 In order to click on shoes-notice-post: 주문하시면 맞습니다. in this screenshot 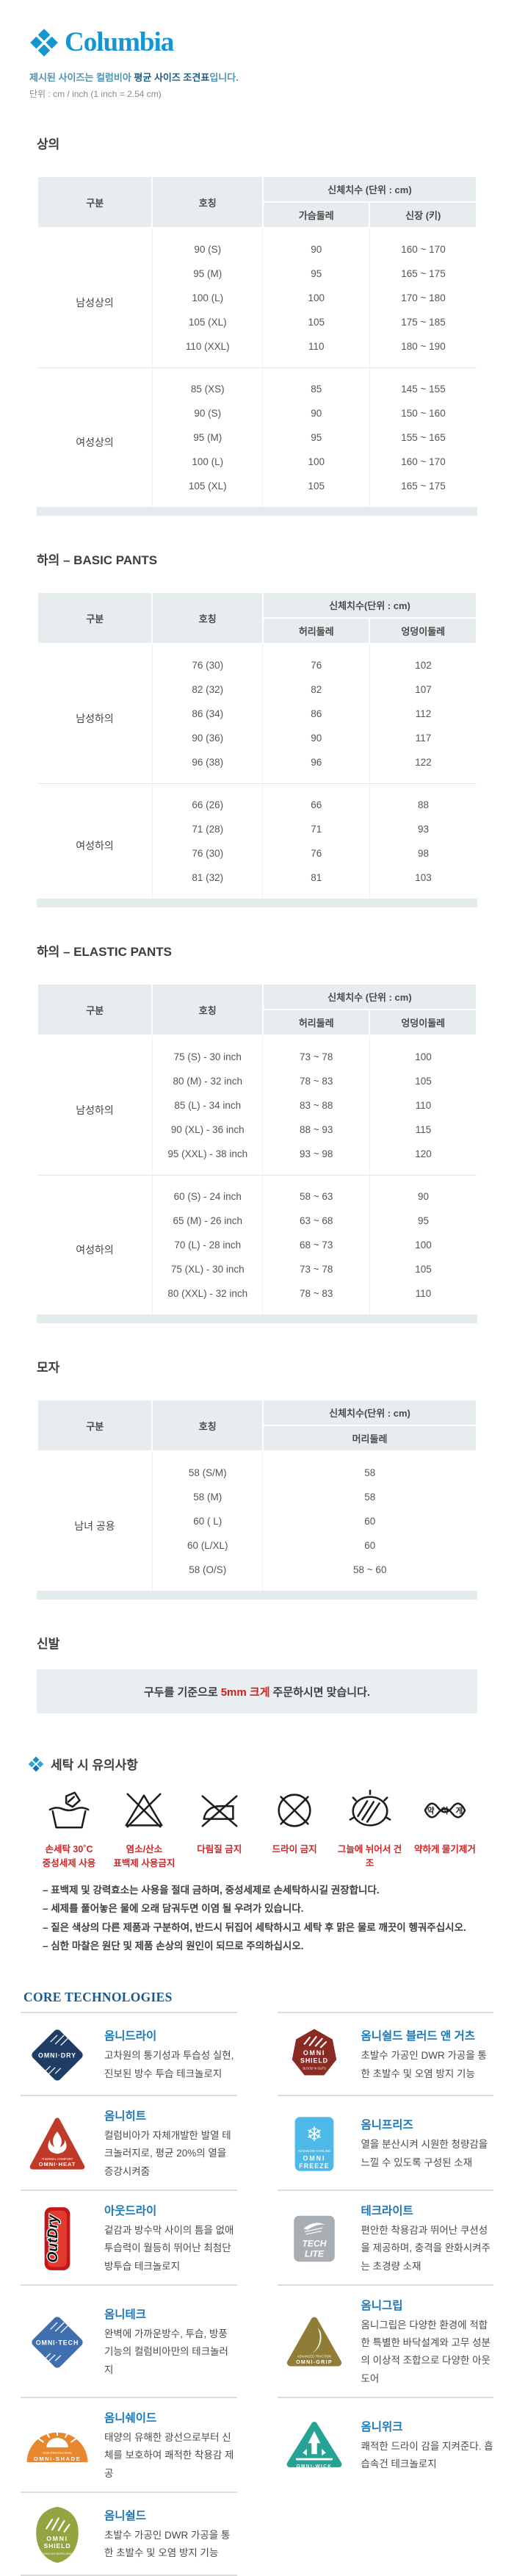, I will do `click(322, 1692)`.